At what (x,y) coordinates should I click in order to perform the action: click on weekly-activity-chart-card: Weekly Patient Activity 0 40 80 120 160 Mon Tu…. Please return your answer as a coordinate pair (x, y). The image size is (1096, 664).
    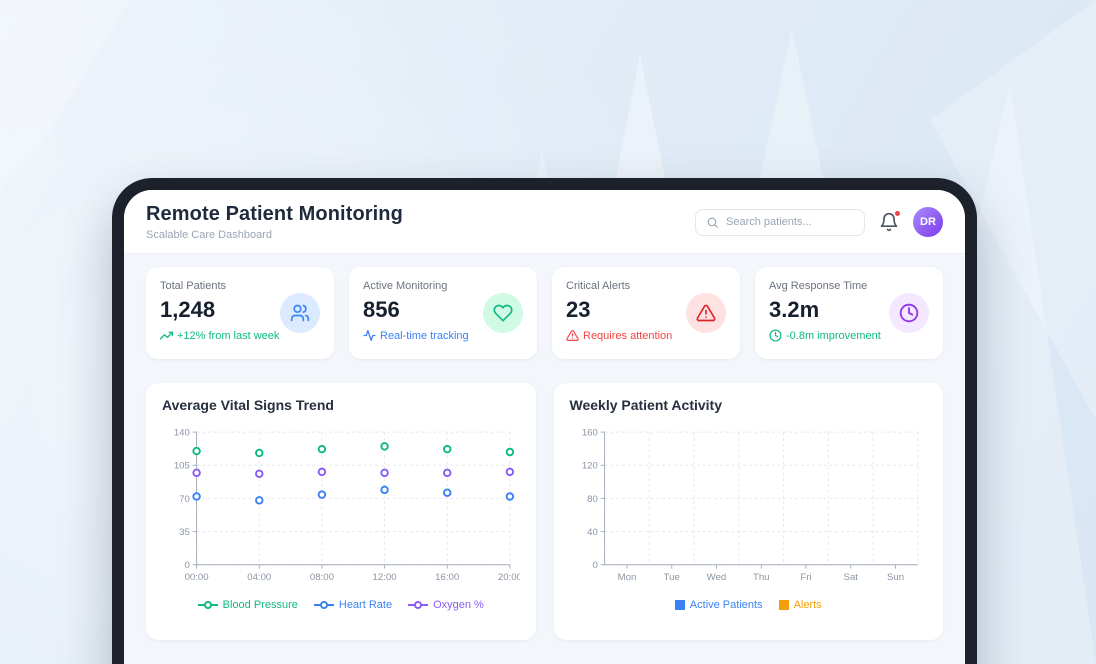
    Looking at the image, I should click on (748, 511).